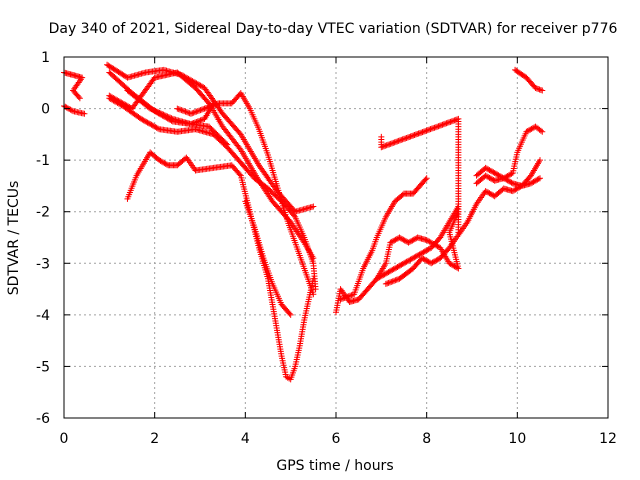  I want to click on y-tick-label: -1, so click(43, 161).